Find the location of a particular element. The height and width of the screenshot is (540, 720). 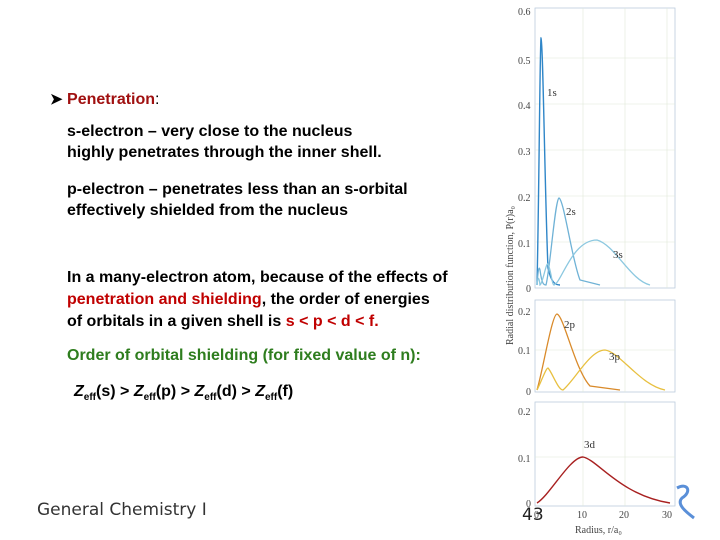

y-tick-label: 0.6 is located at coordinates (524, 12).